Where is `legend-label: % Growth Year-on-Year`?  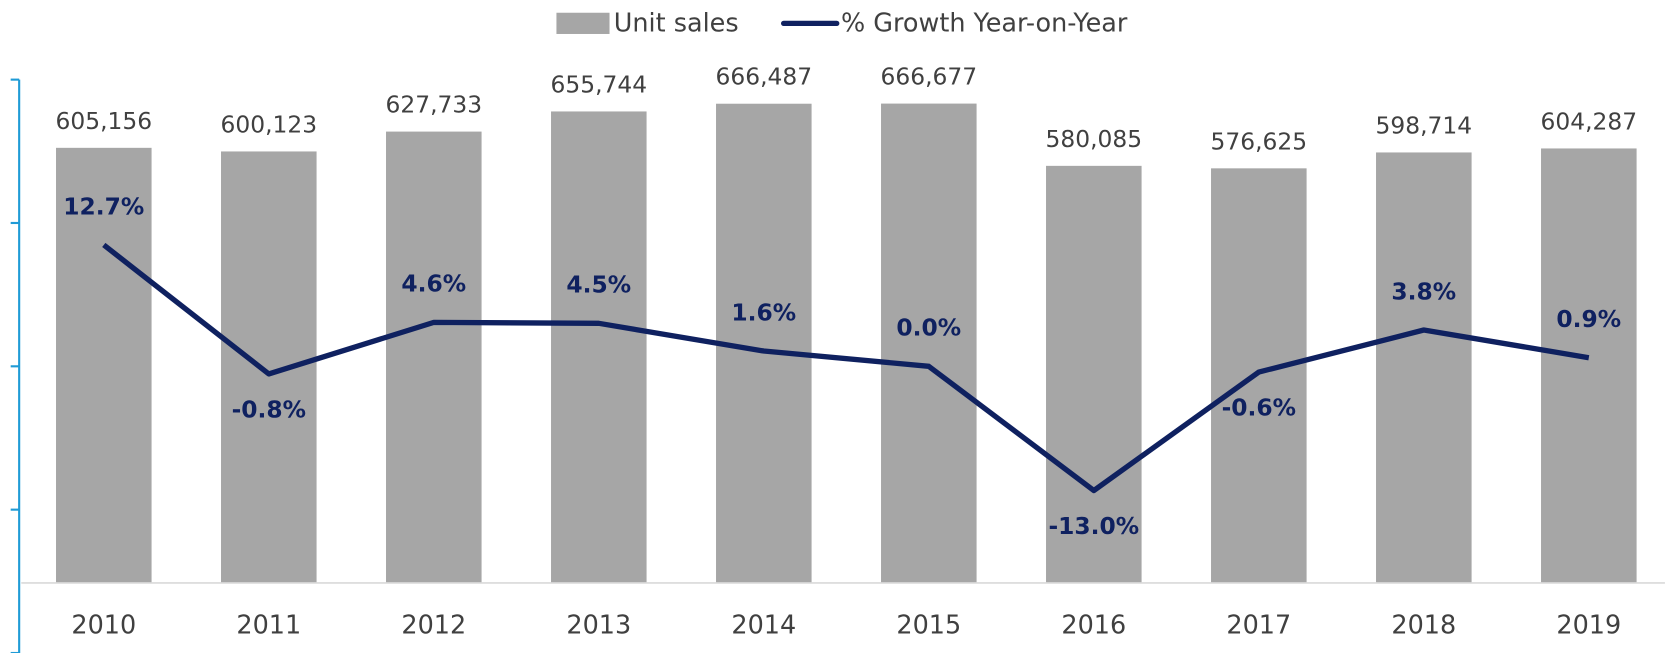 legend-label: % Growth Year-on-Year is located at coordinates (984, 23).